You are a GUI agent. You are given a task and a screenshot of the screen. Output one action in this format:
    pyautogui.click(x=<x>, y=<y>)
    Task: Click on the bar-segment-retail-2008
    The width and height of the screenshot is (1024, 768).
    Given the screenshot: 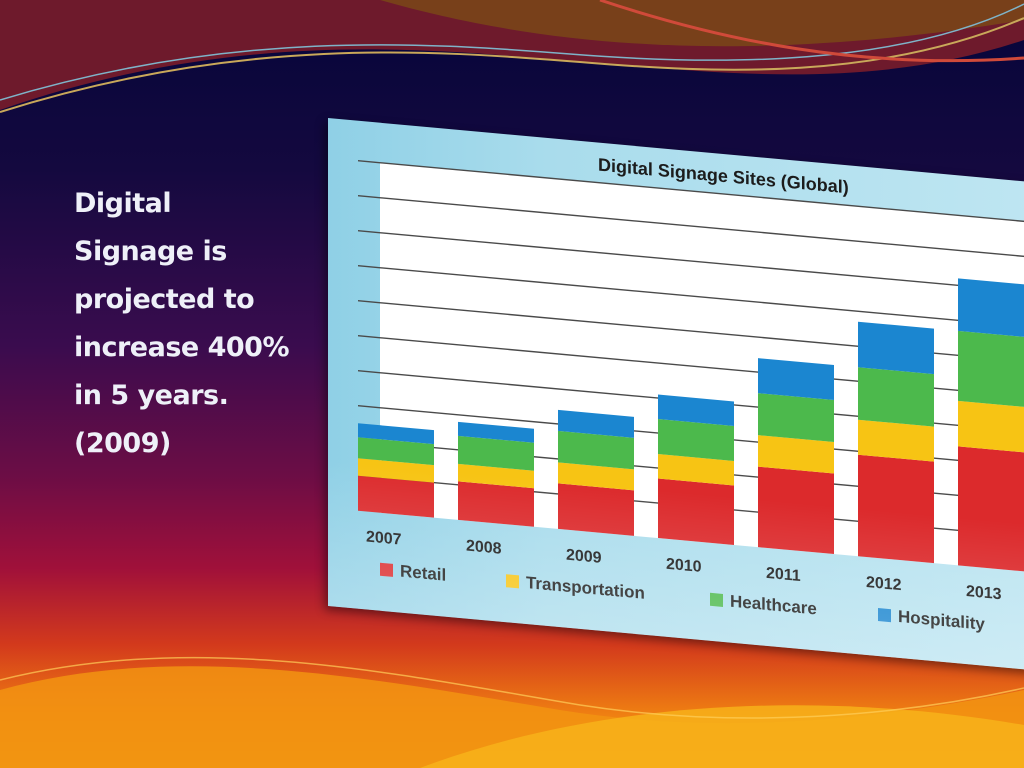 What is the action you would take?
    pyautogui.click(x=496, y=504)
    